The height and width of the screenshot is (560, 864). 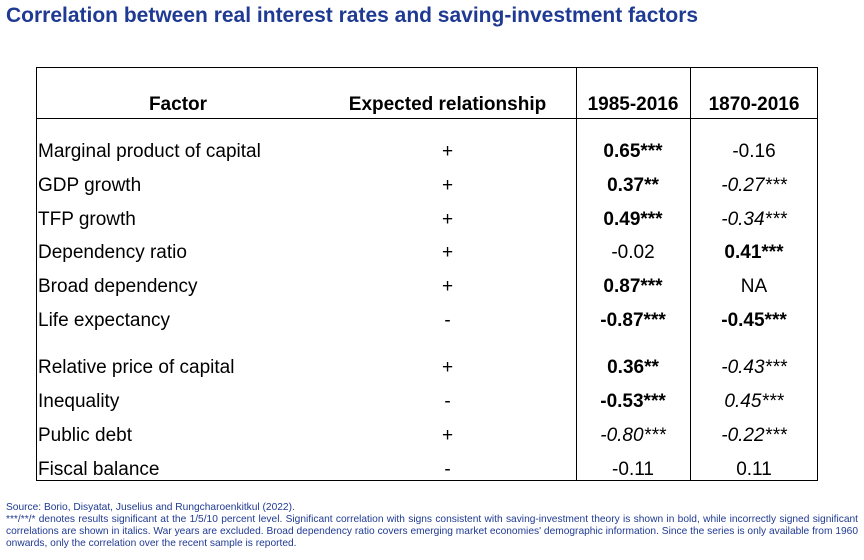 What do you see at coordinates (447, 104) in the screenshot?
I see `header-expected-relationship: Expected relationship` at bounding box center [447, 104].